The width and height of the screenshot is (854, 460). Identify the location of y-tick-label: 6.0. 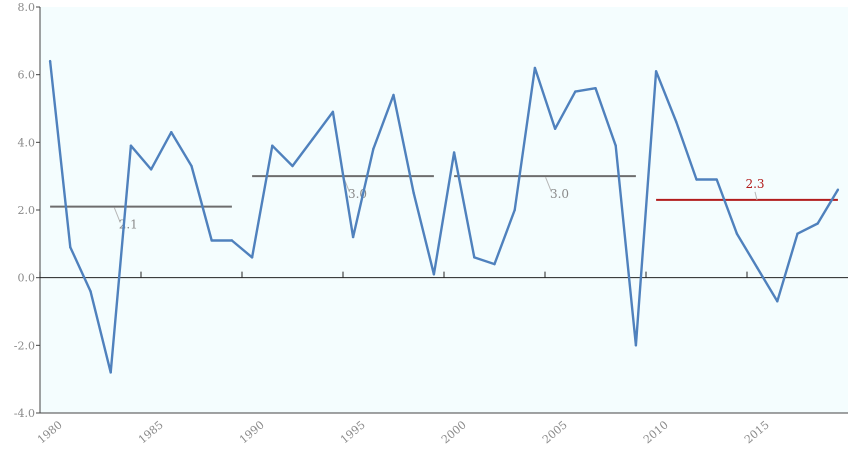
(27, 75).